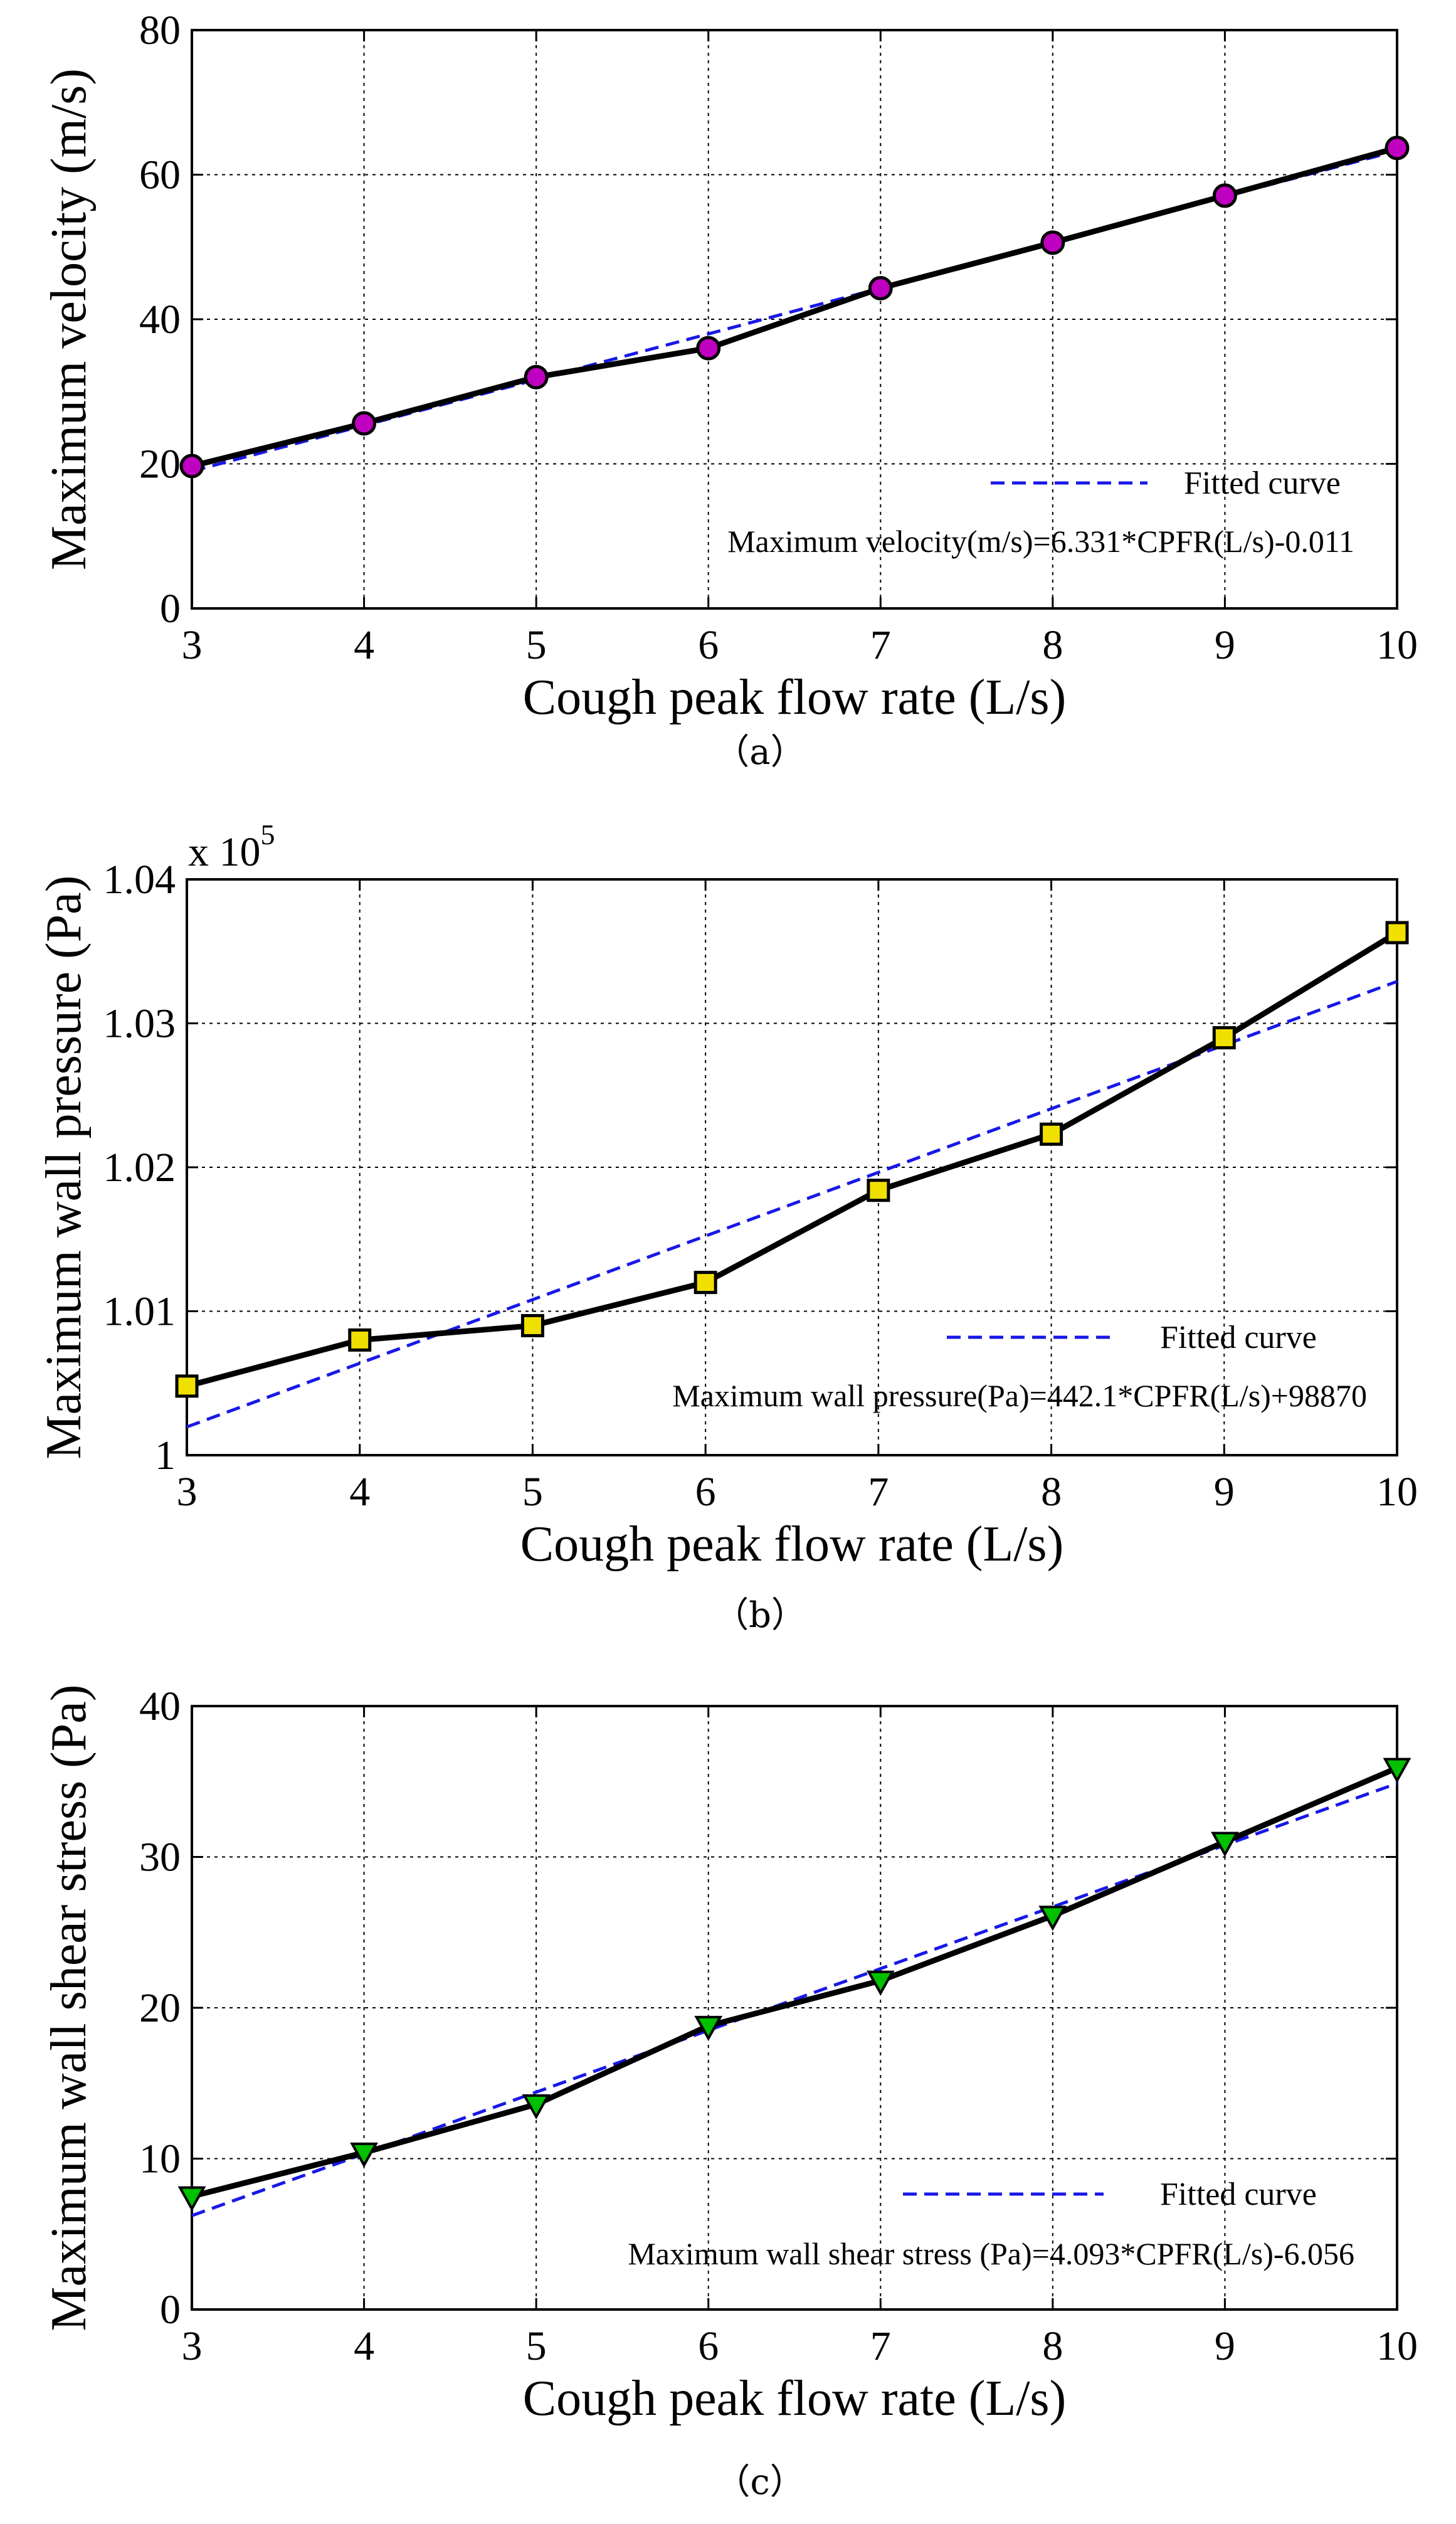 This screenshot has width=1456, height=2524. Describe the element at coordinates (760, 1615) in the screenshot. I see `subfigure-caption: （b）` at that location.